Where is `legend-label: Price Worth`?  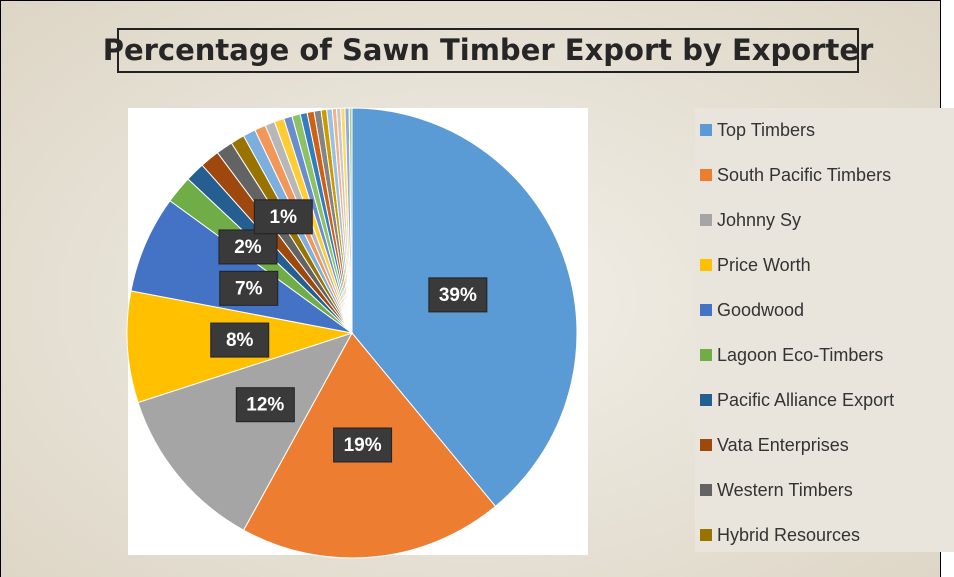 legend-label: Price Worth is located at coordinates (764, 265).